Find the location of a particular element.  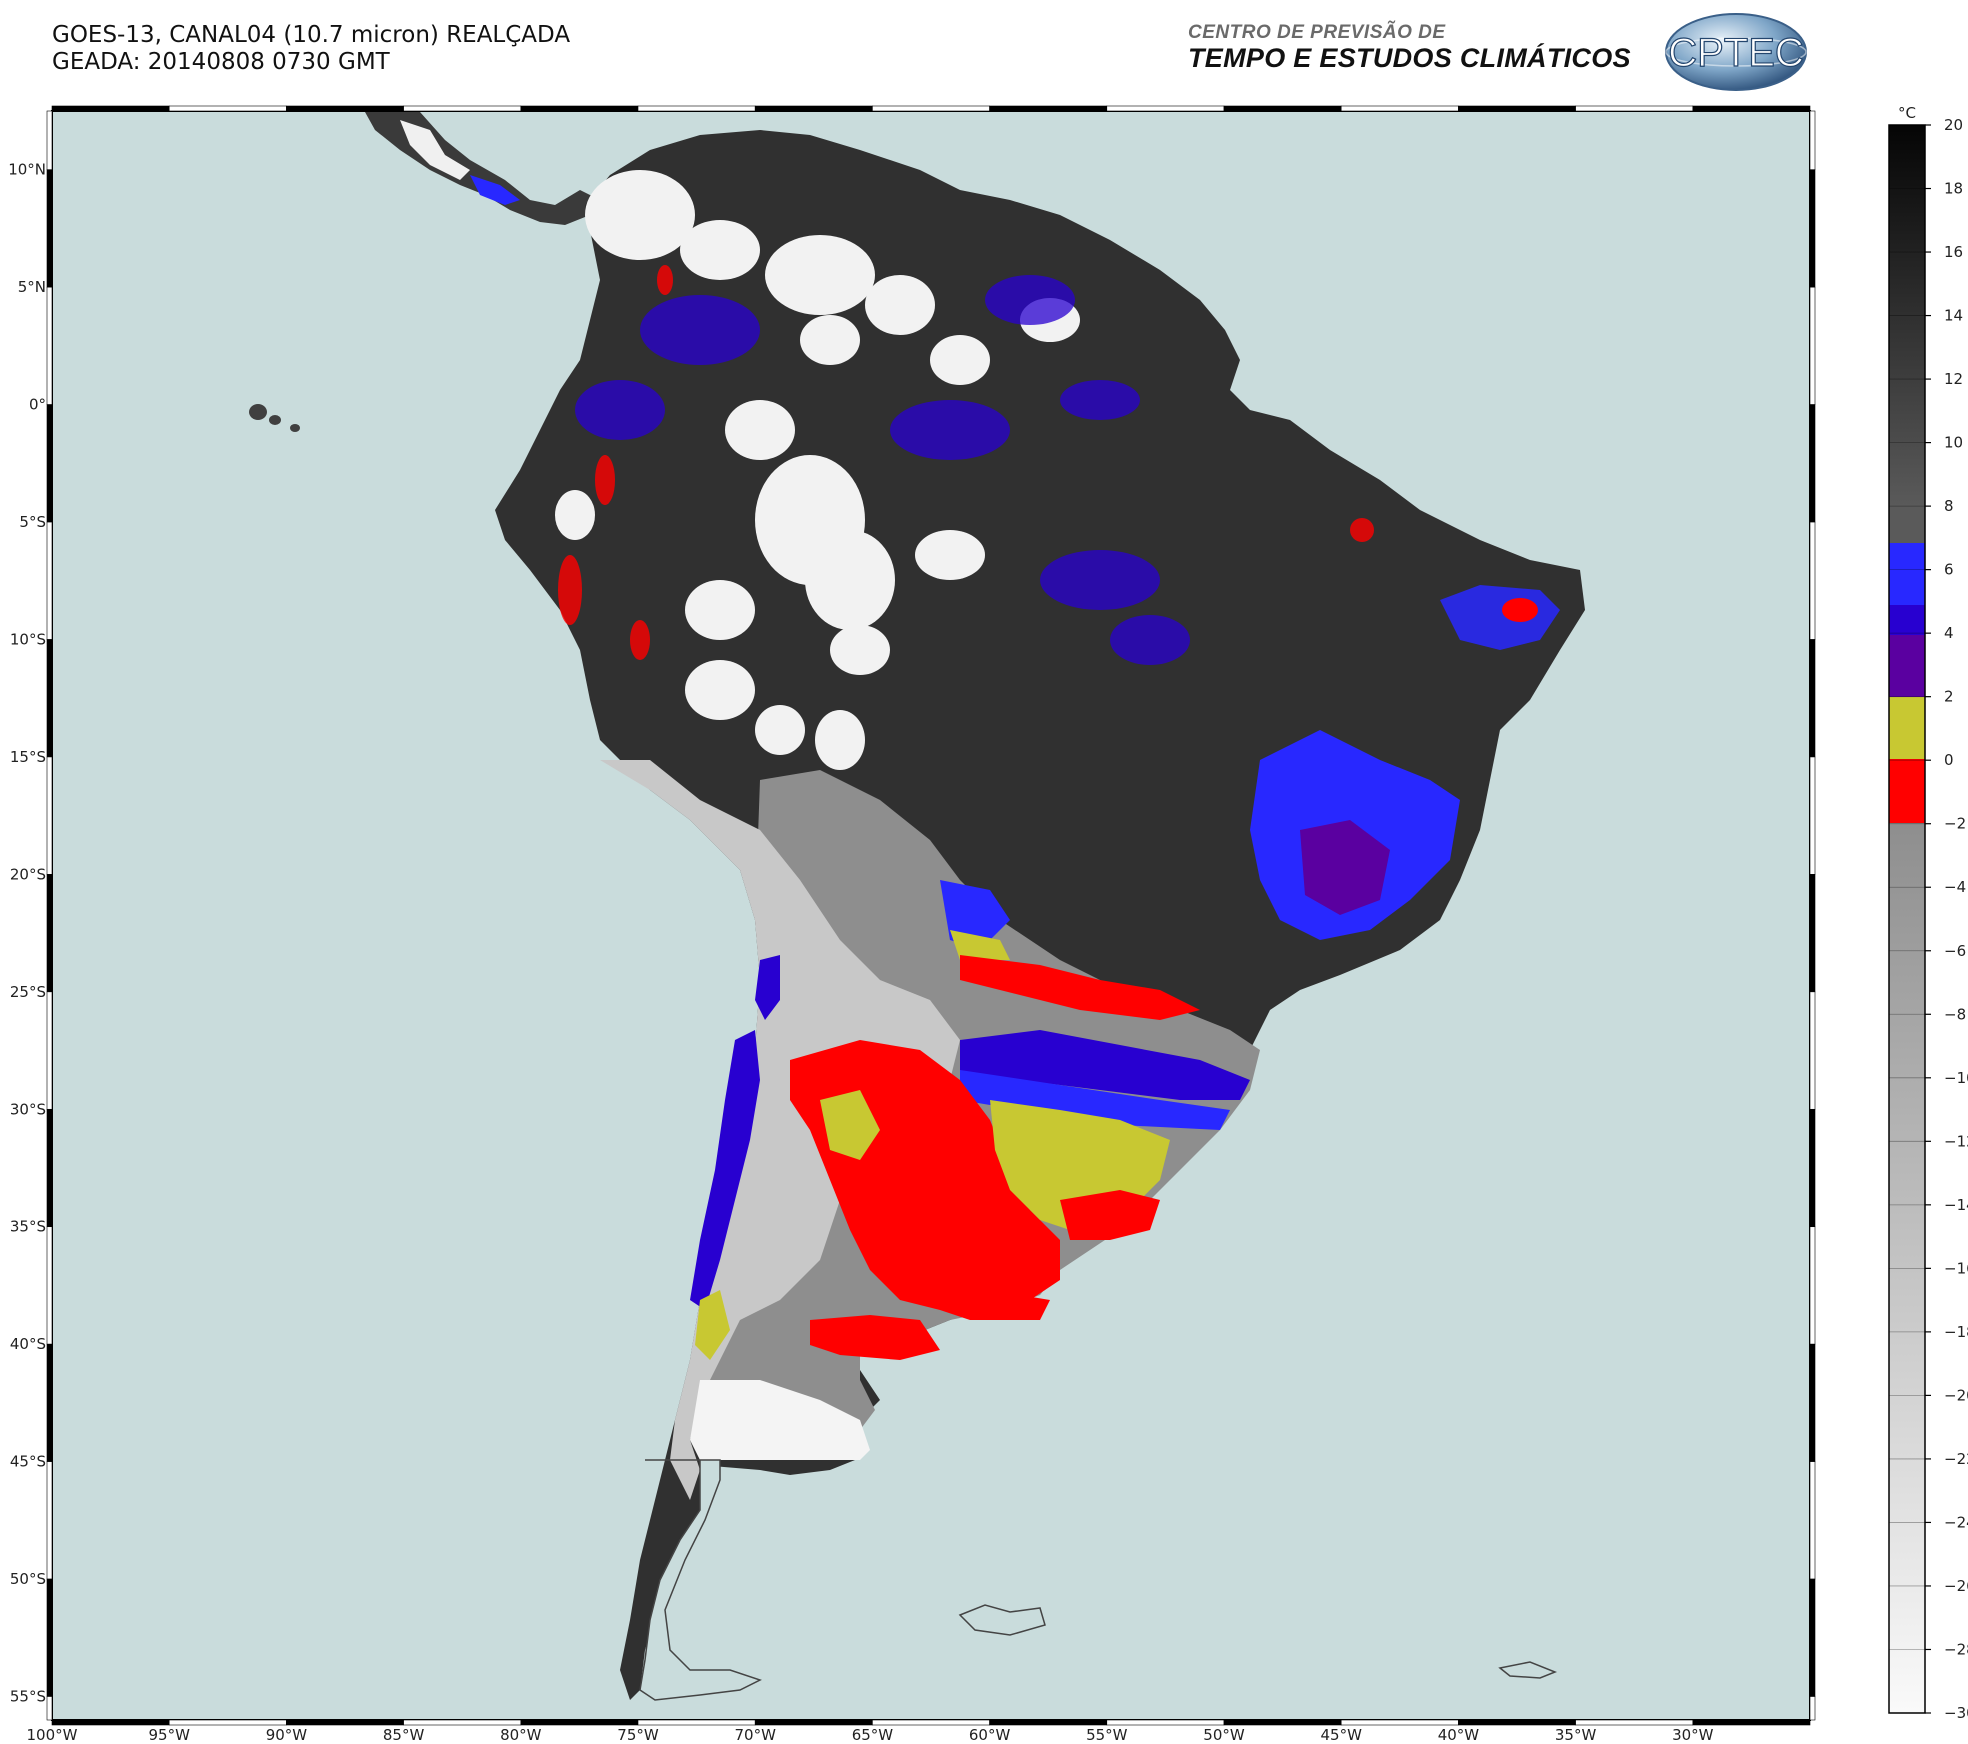

colorbar-tick-label: −26 is located at coordinates (1956, 1586).